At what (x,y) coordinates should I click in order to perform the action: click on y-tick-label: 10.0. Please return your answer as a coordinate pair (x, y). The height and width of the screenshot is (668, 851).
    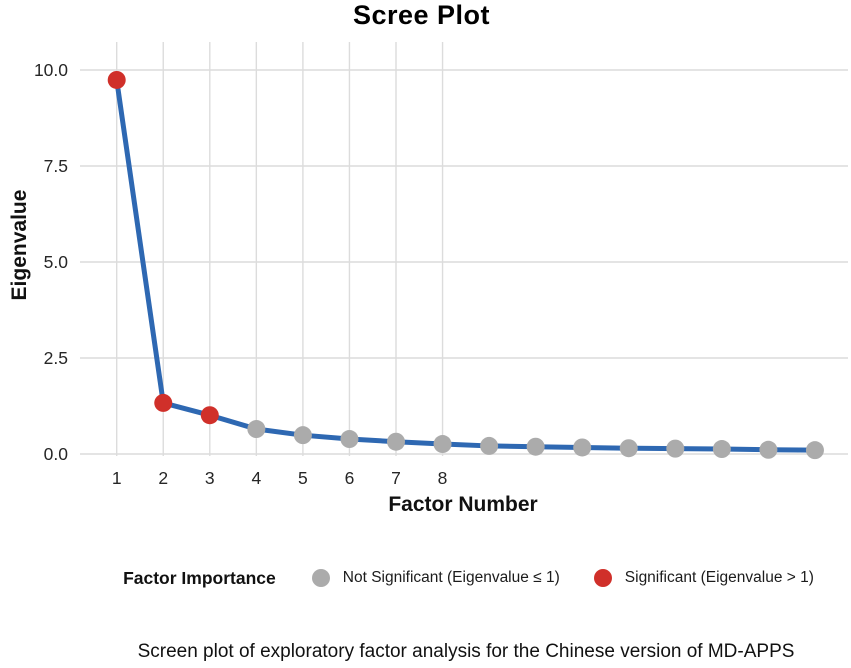
    Looking at the image, I should click on (51, 70).